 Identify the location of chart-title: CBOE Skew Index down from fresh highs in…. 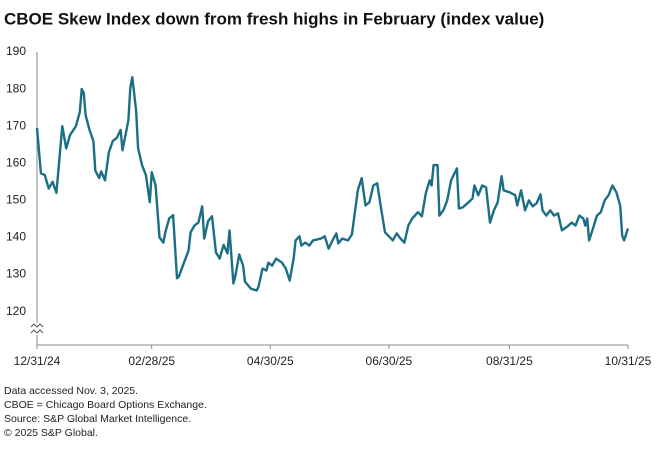
(274, 18).